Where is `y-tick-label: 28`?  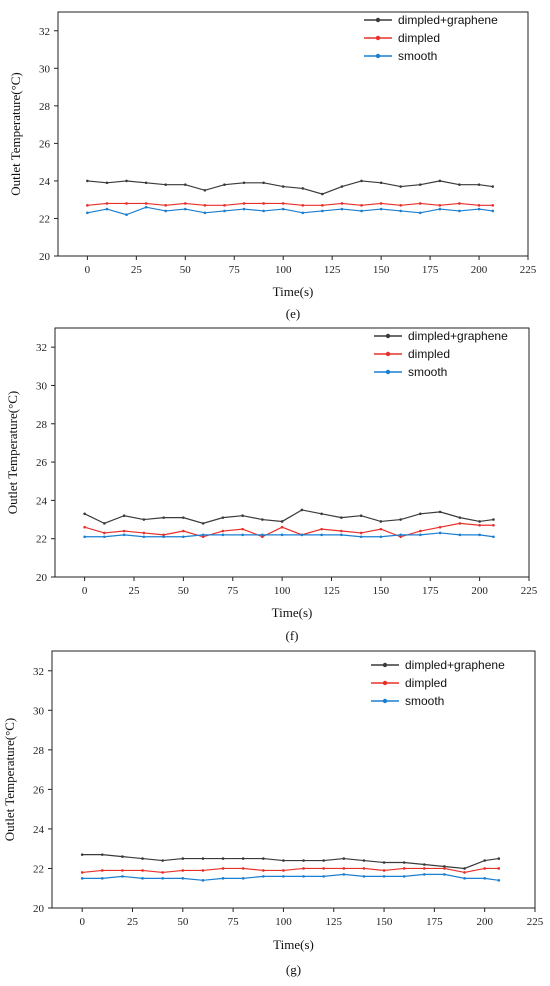 y-tick-label: 28 is located at coordinates (39, 751).